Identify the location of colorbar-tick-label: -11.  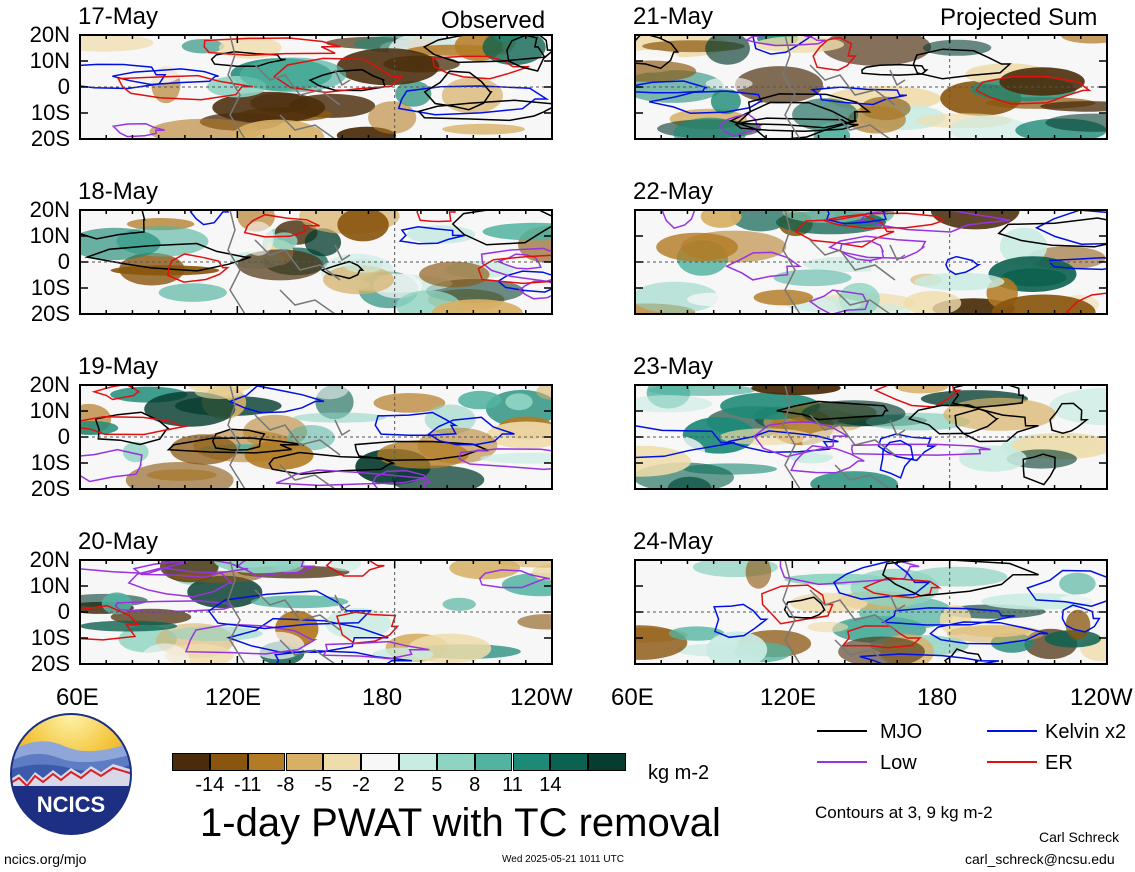
(247, 785).